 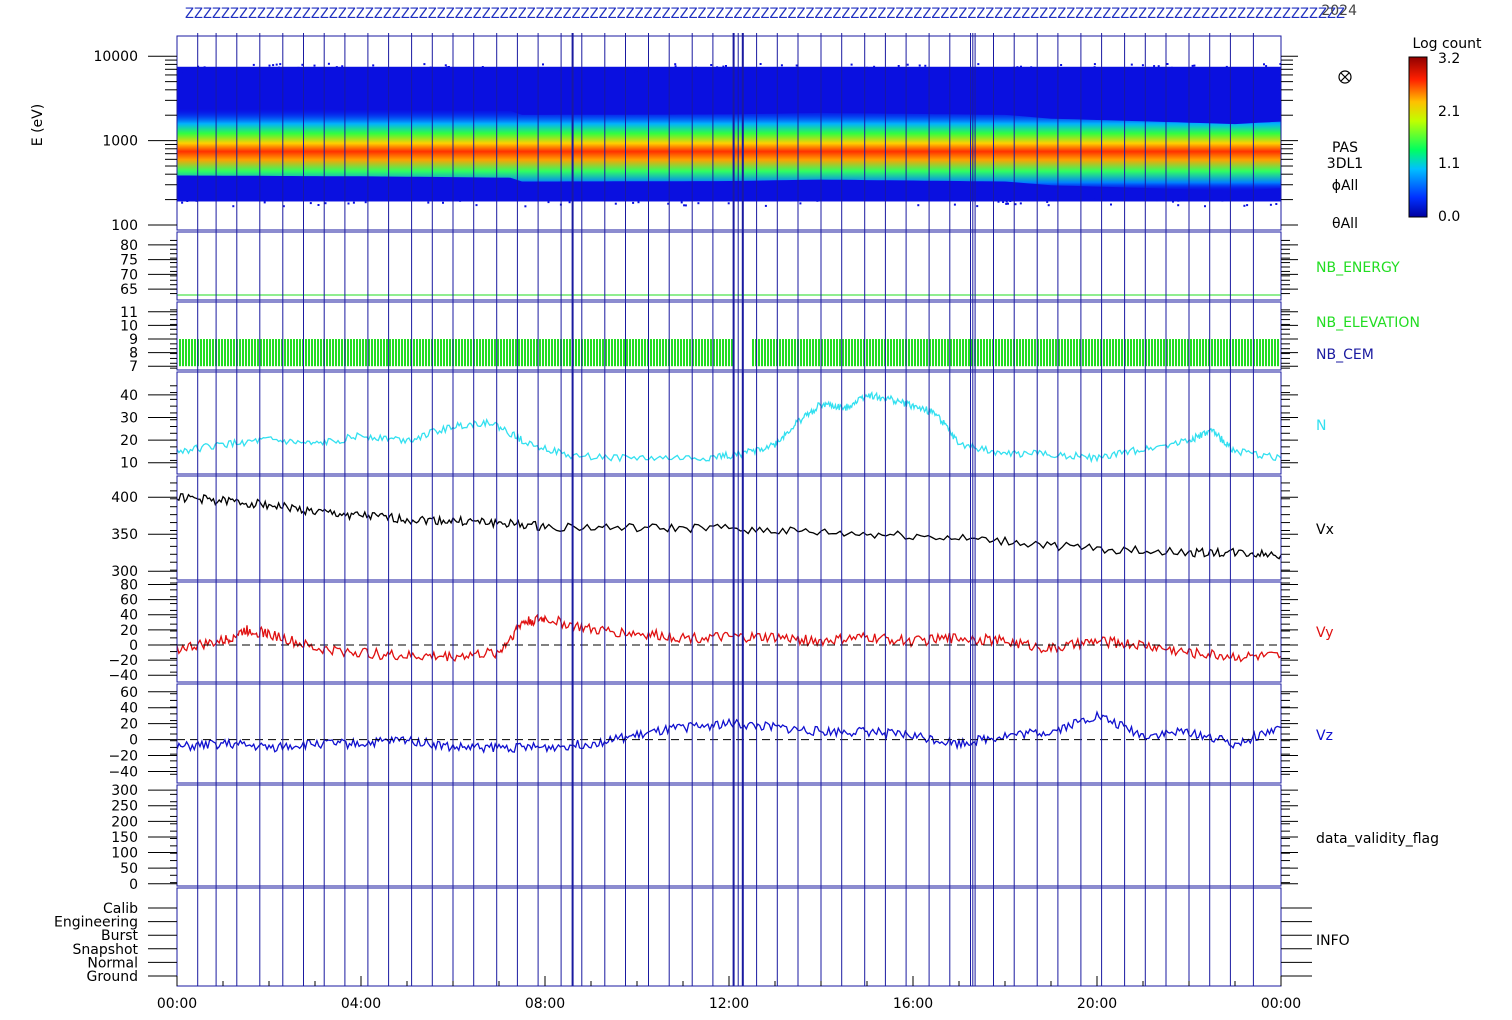 What do you see at coordinates (1449, 217) in the screenshot?
I see `colorbar-tick-min: 0.0` at bounding box center [1449, 217].